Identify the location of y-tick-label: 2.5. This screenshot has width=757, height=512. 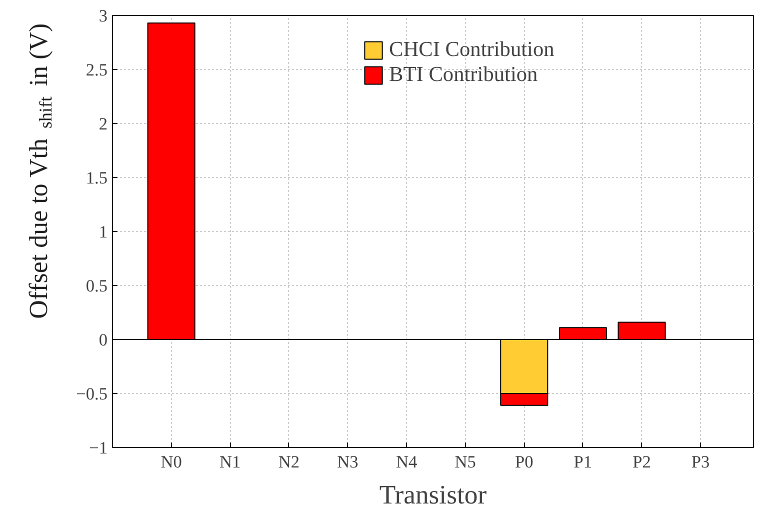
(97, 70).